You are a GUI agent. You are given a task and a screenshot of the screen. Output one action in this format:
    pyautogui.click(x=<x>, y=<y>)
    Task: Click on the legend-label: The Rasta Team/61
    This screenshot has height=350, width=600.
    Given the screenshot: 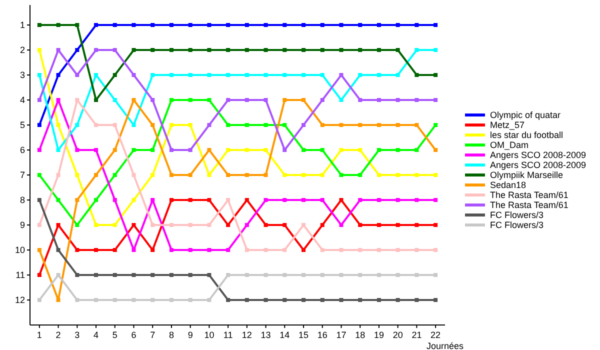 What is the action you would take?
    pyautogui.click(x=529, y=205)
    